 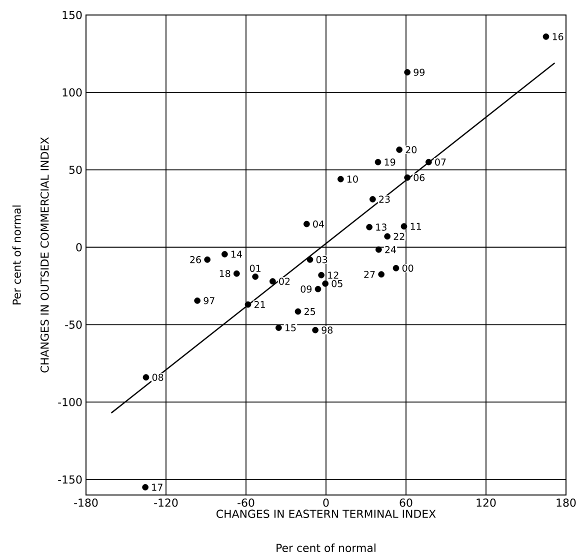 I want to click on annotation: 08, so click(x=158, y=377).